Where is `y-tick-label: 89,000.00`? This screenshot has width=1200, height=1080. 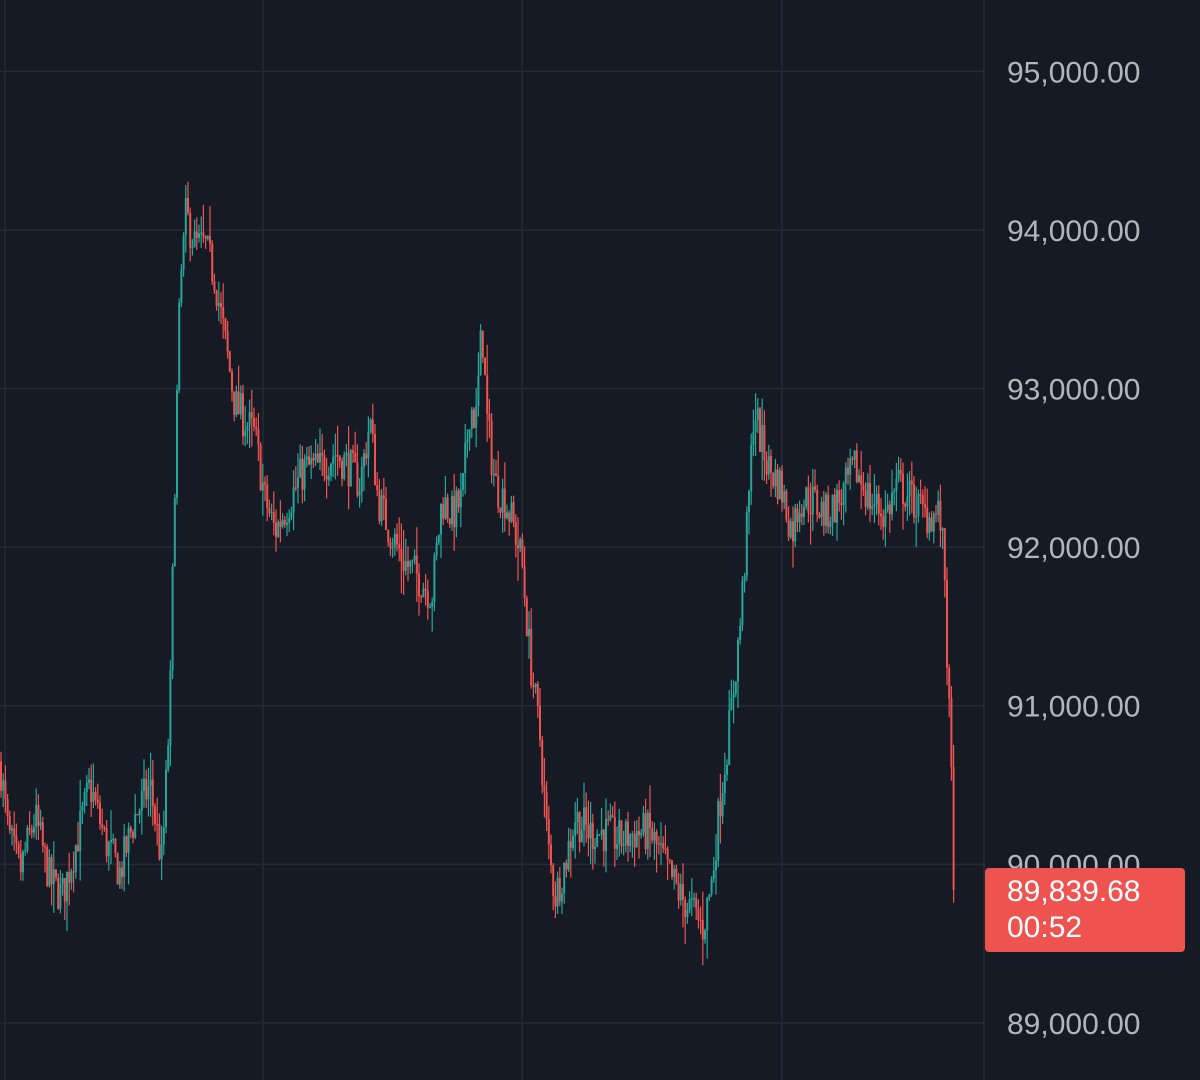 y-tick-label: 89,000.00 is located at coordinates (1073, 1024).